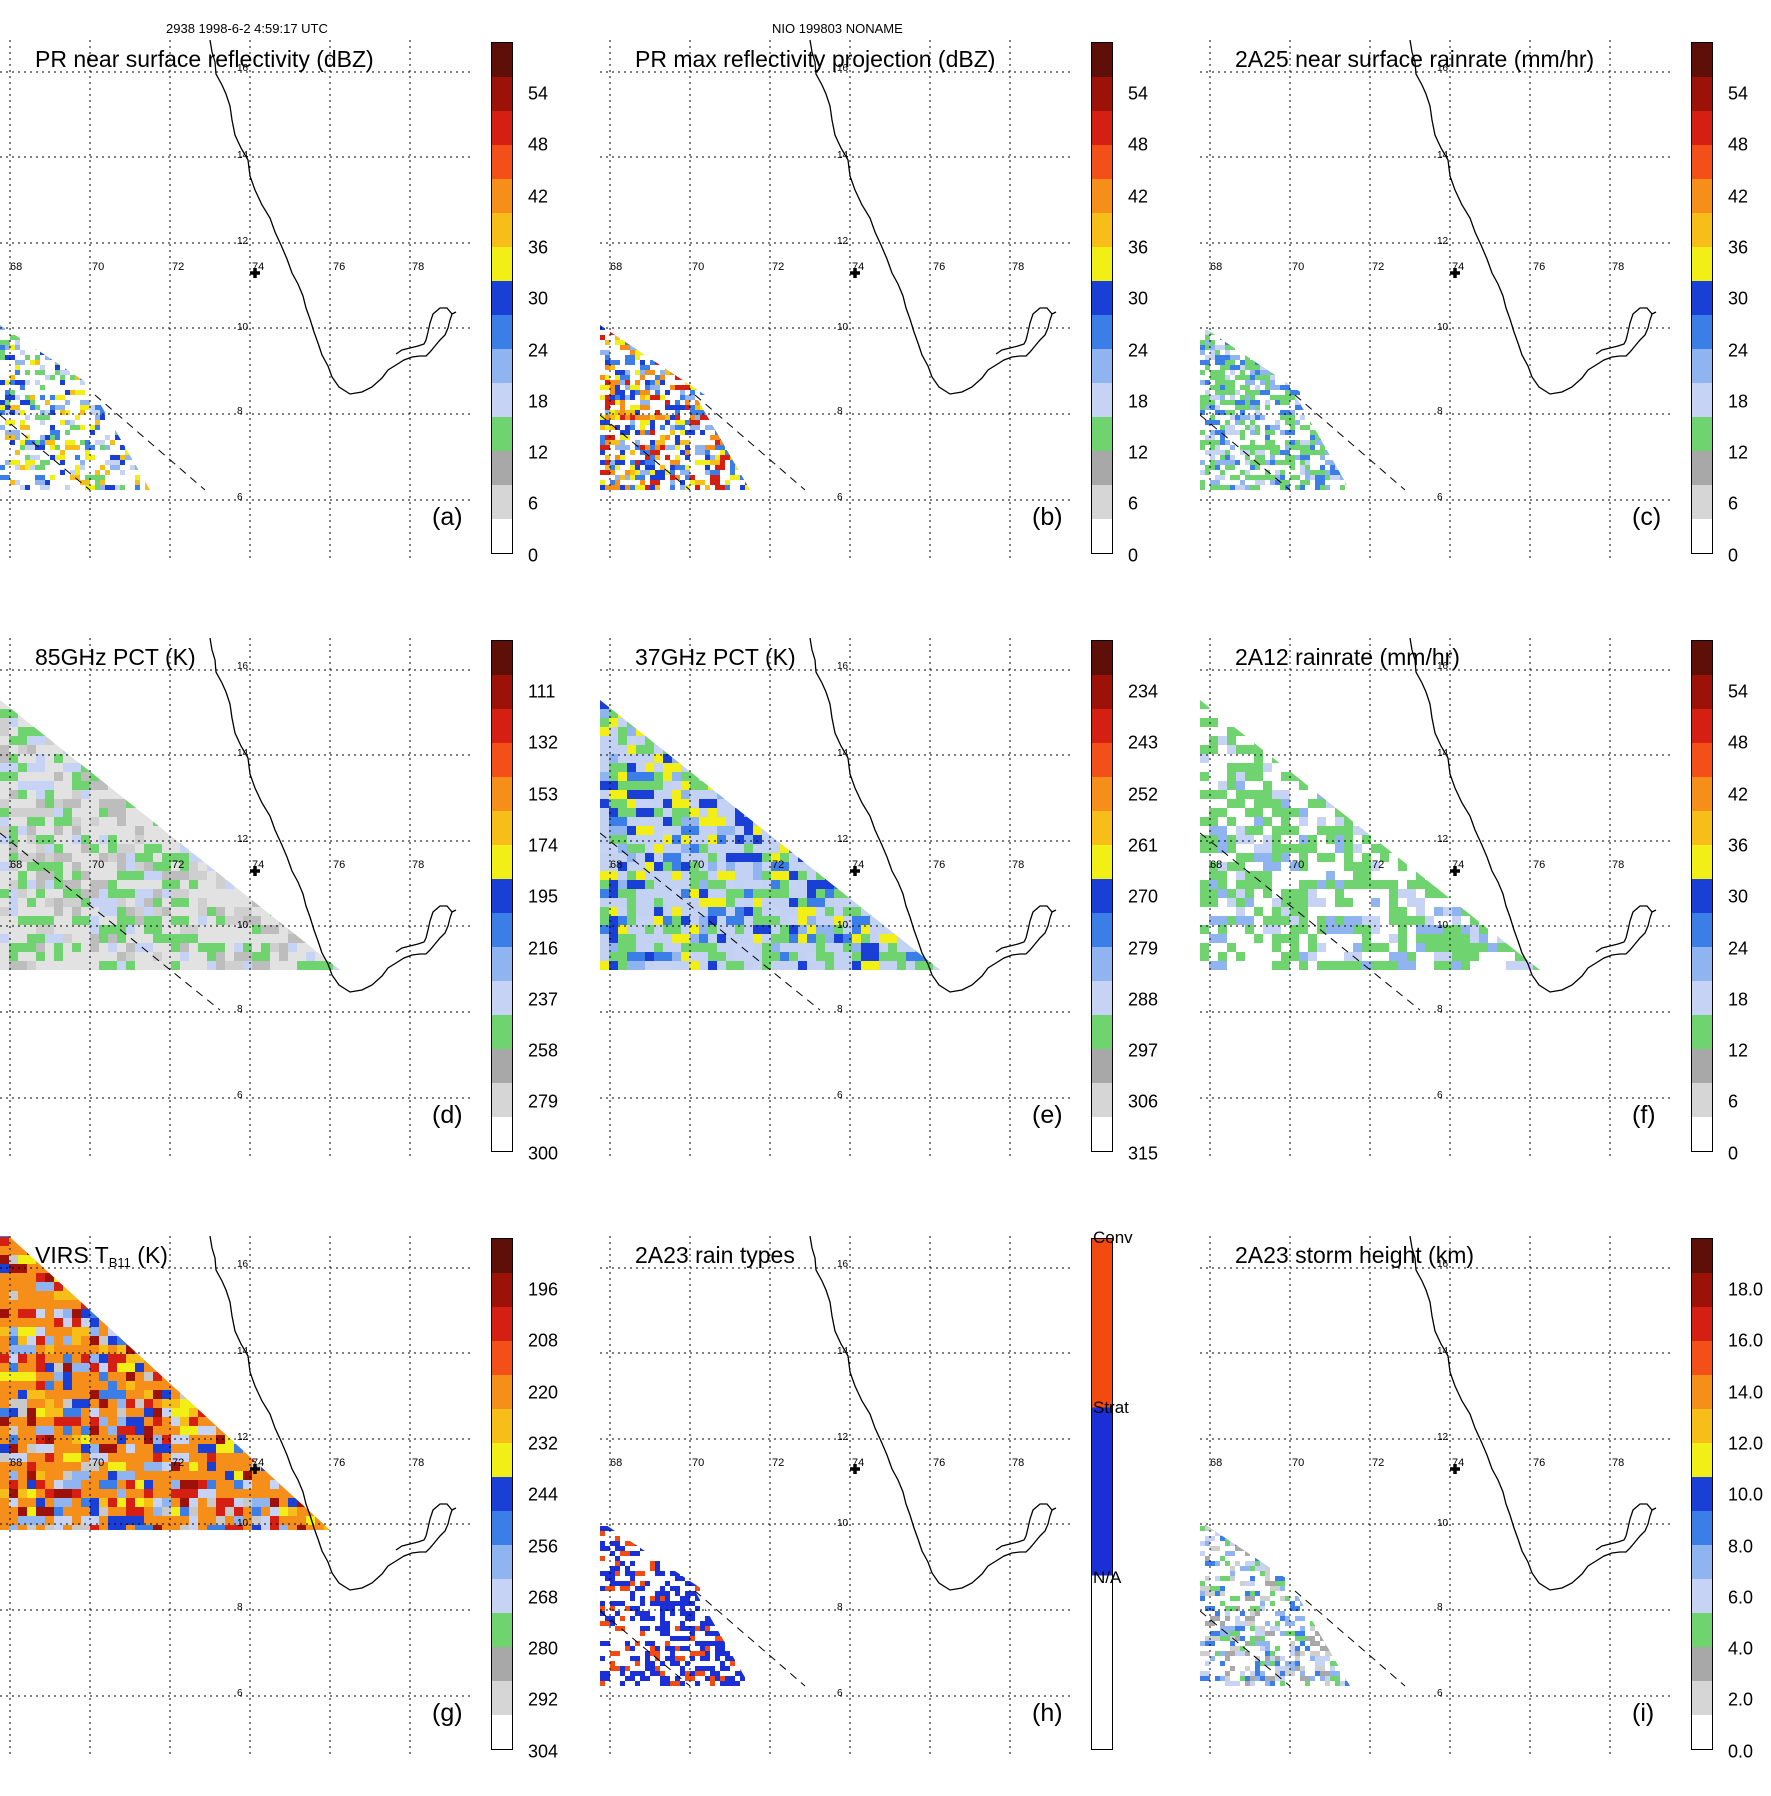 This screenshot has width=1771, height=1796. What do you see at coordinates (1102, 896) in the screenshot?
I see `colorbar` at bounding box center [1102, 896].